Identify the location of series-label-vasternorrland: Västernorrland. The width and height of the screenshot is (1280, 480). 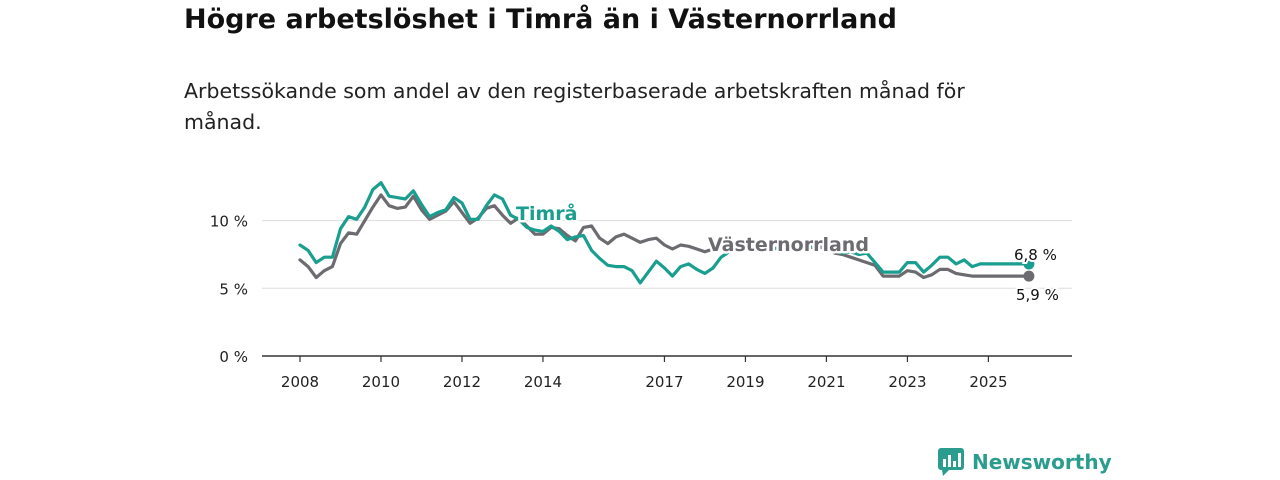
(788, 245).